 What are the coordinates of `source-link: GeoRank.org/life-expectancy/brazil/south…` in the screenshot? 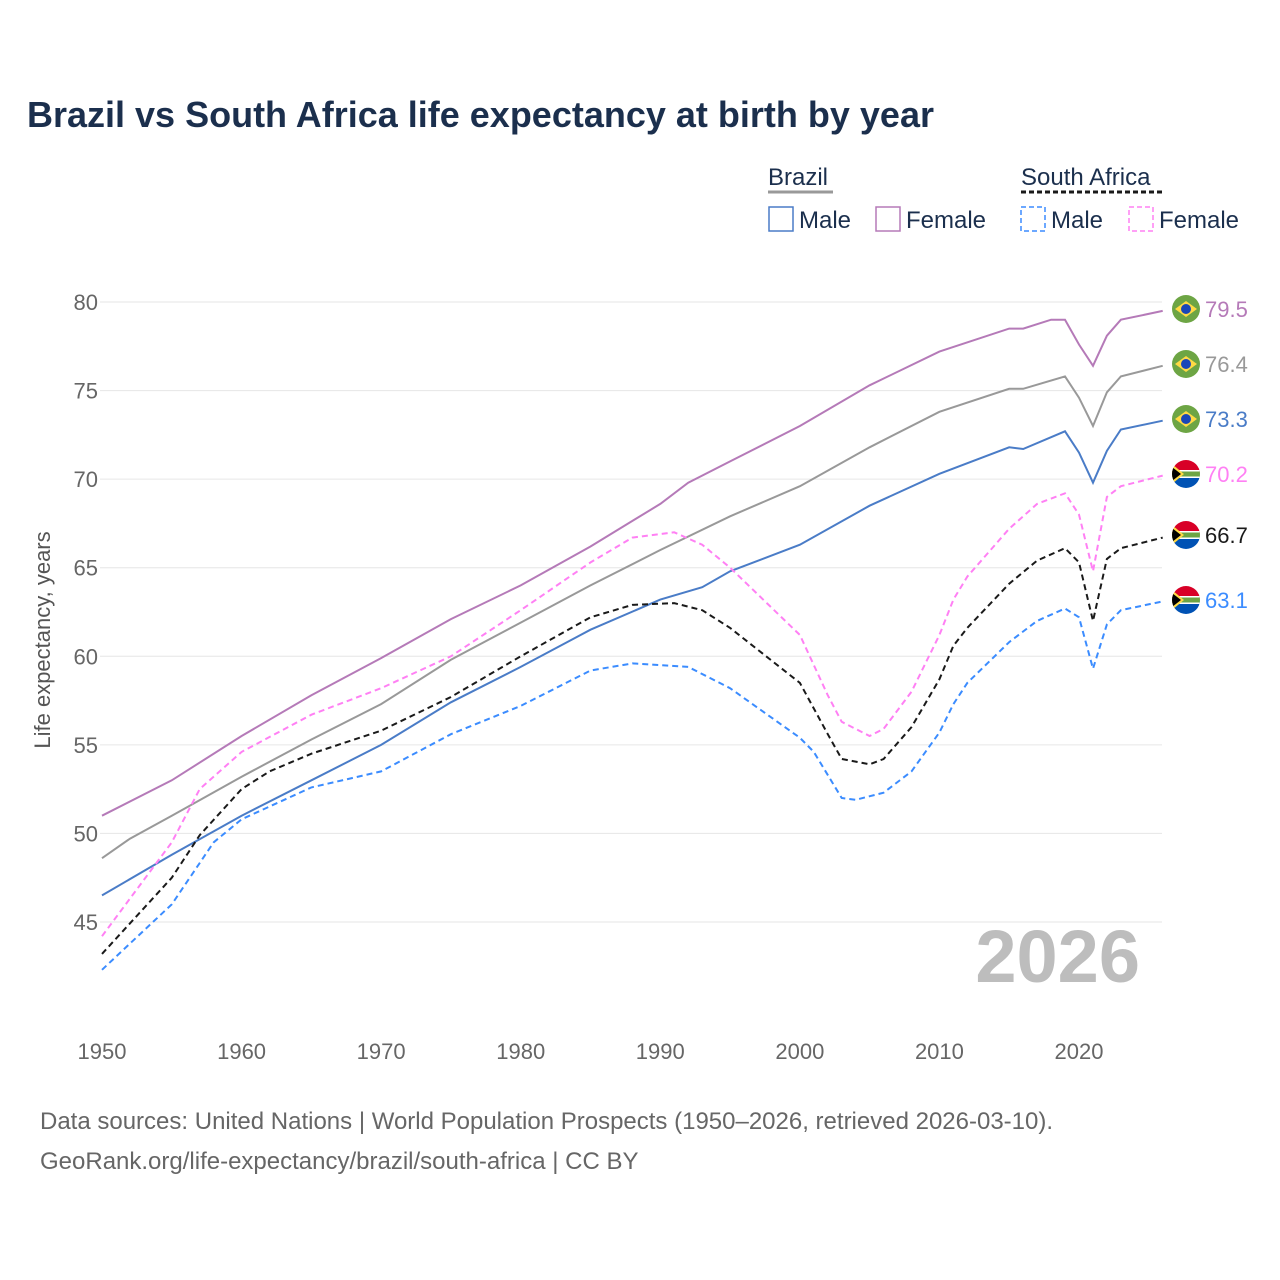 It's located at (339, 1161).